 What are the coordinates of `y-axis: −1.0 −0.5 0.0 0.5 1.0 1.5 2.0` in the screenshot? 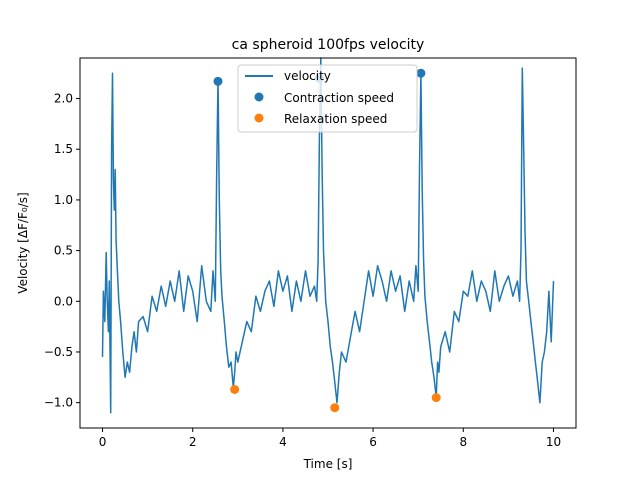 It's located at (62, 251).